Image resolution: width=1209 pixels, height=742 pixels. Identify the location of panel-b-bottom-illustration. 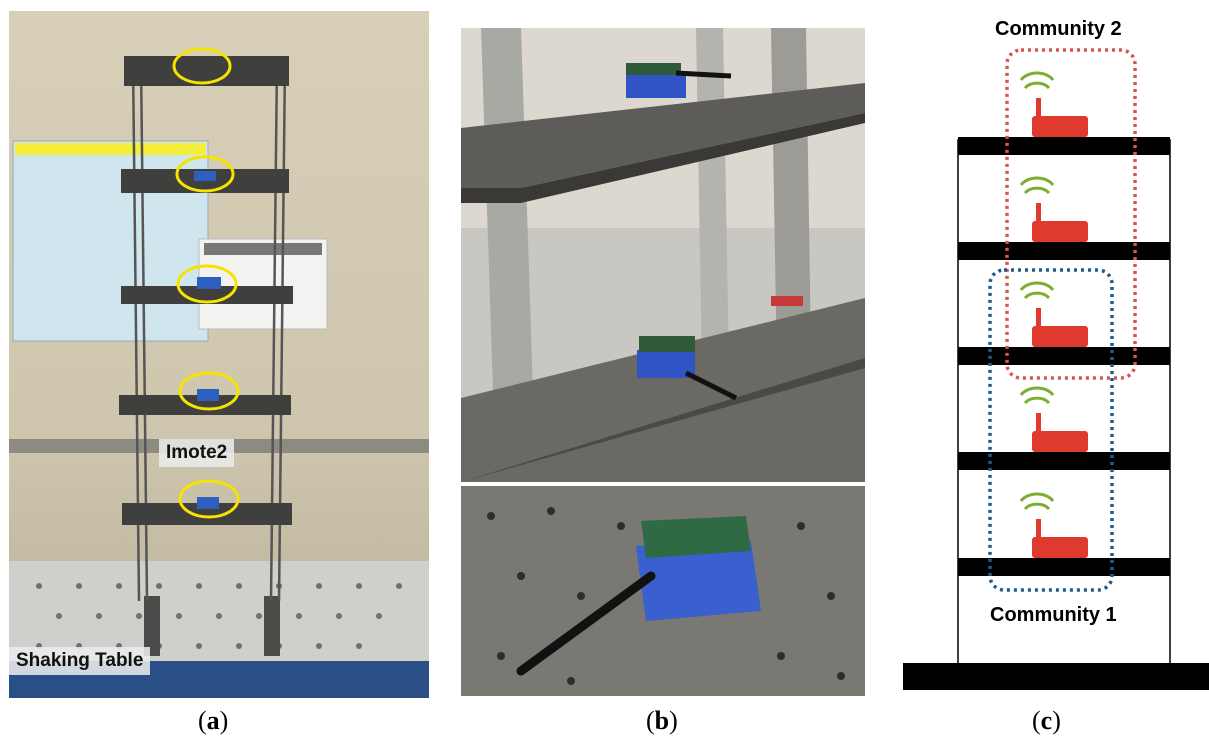
(663, 591).